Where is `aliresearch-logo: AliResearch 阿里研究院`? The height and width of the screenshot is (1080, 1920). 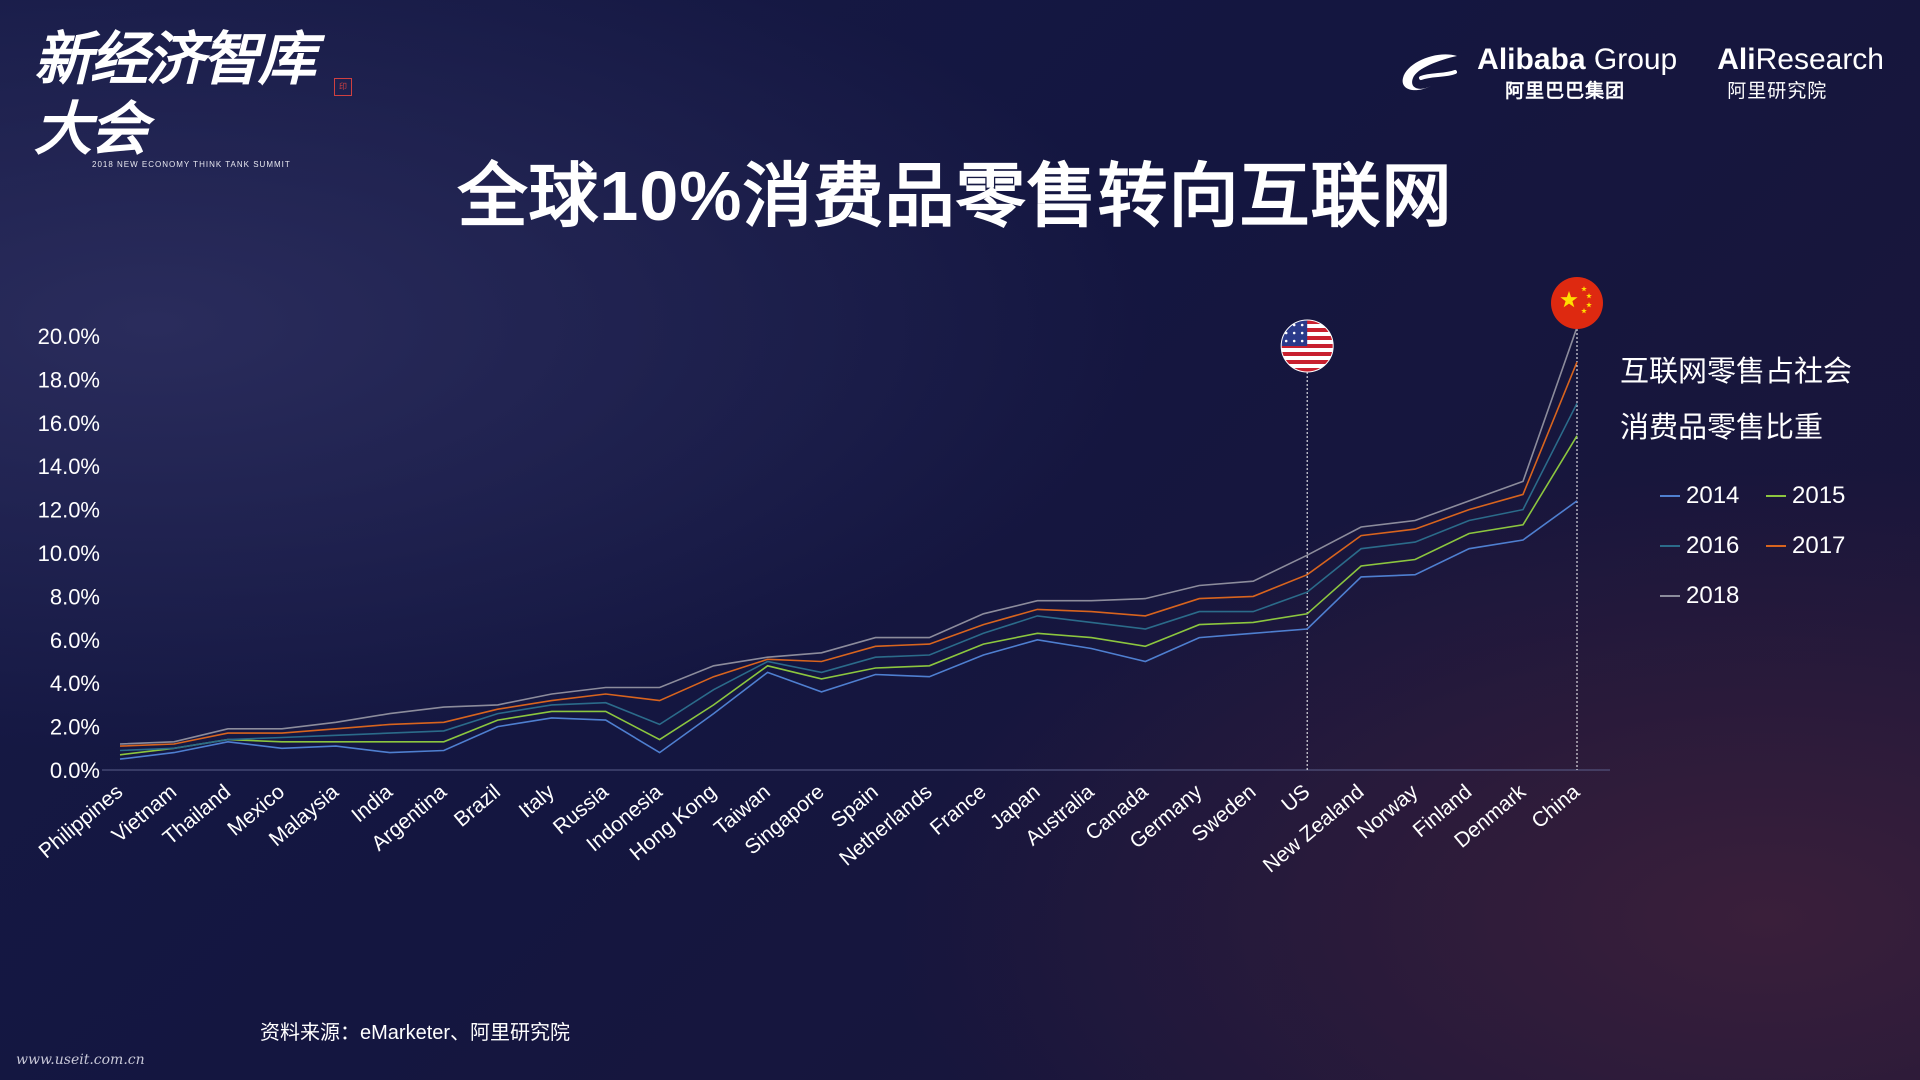 aliresearch-logo: AliResearch 阿里研究院 is located at coordinates (1800, 73).